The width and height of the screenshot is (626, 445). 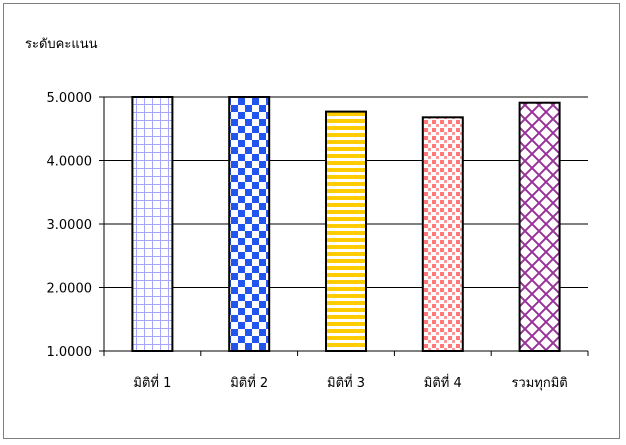 I want to click on x-tick-label: มิติที่ 4, so click(x=443, y=382).